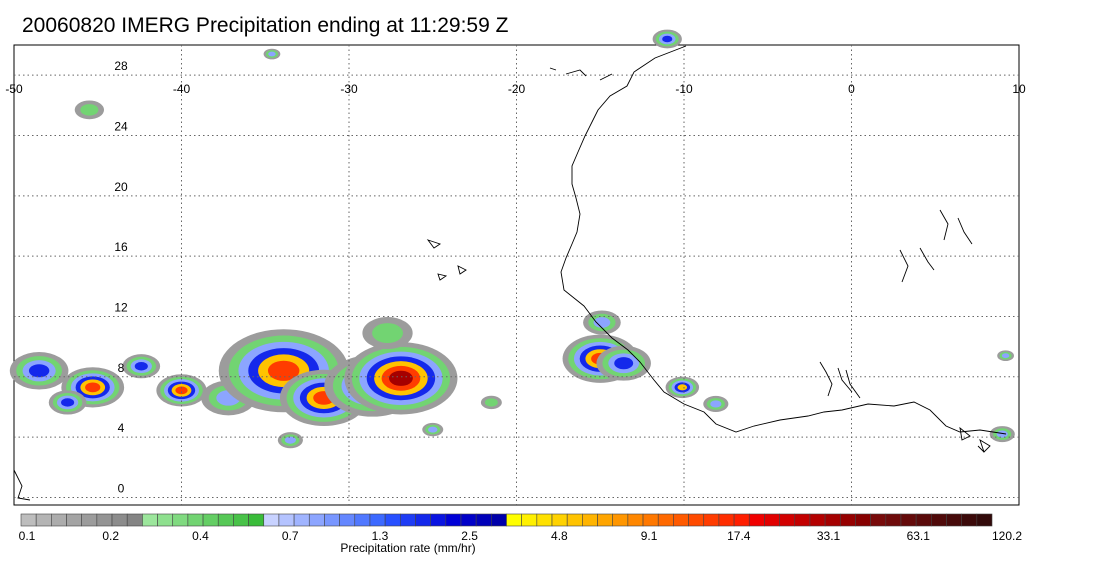 Image resolution: width=1101 pixels, height=571 pixels. I want to click on lat-tick-label: 4, so click(121, 428).